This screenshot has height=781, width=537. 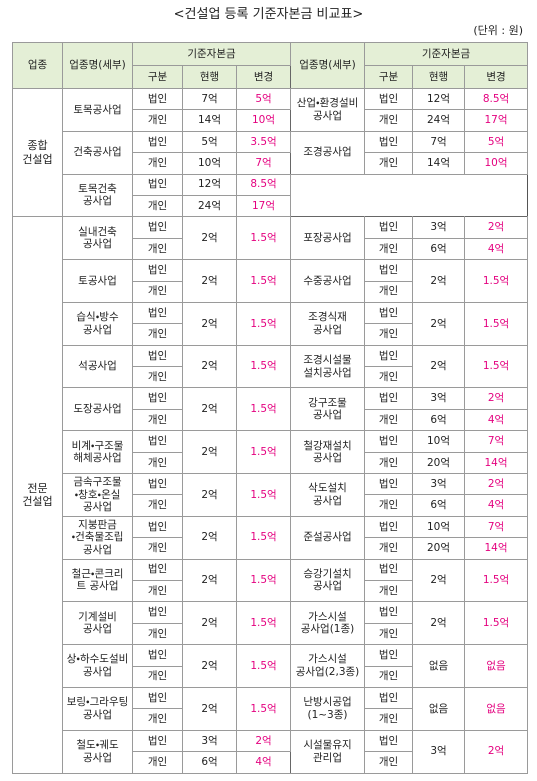 What do you see at coordinates (270, 120) in the screenshot?
I see `table-row: 개인 14억 10억 개인 24억 17억` at bounding box center [270, 120].